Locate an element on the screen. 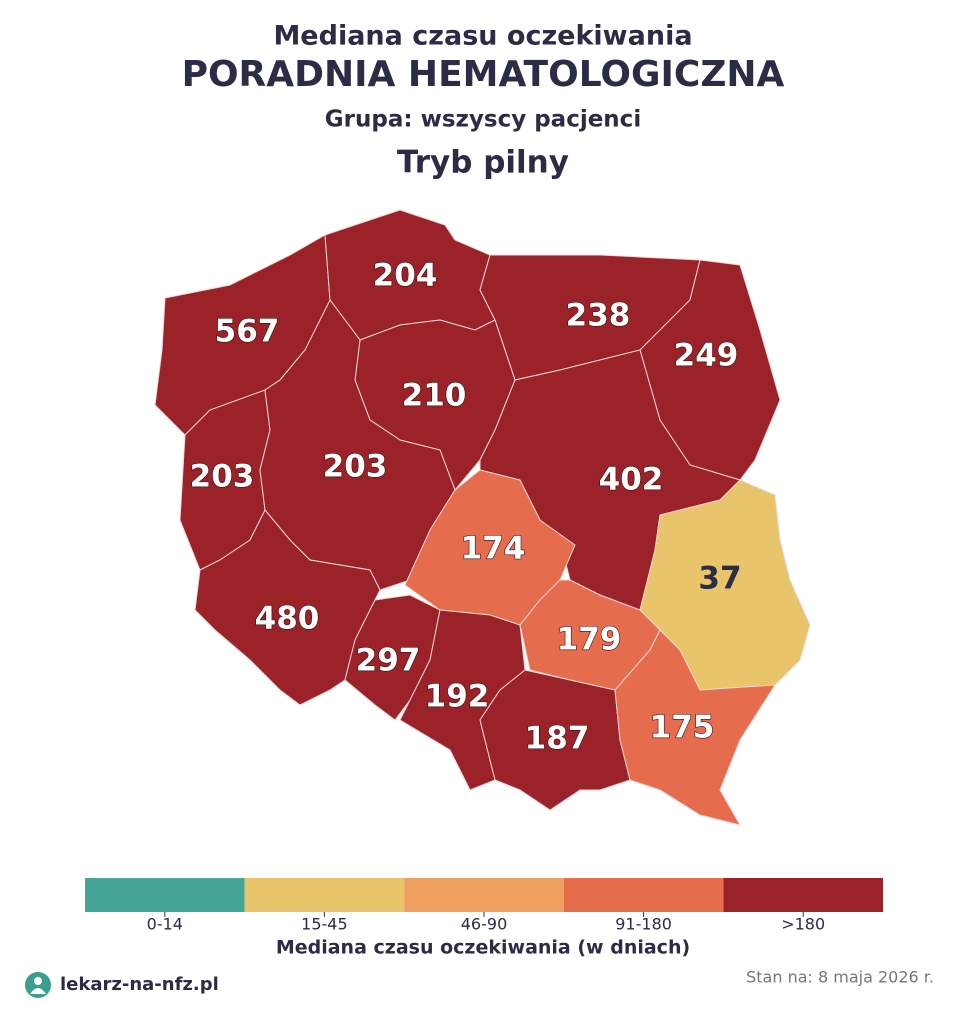  legend-label: >180 is located at coordinates (803, 924).